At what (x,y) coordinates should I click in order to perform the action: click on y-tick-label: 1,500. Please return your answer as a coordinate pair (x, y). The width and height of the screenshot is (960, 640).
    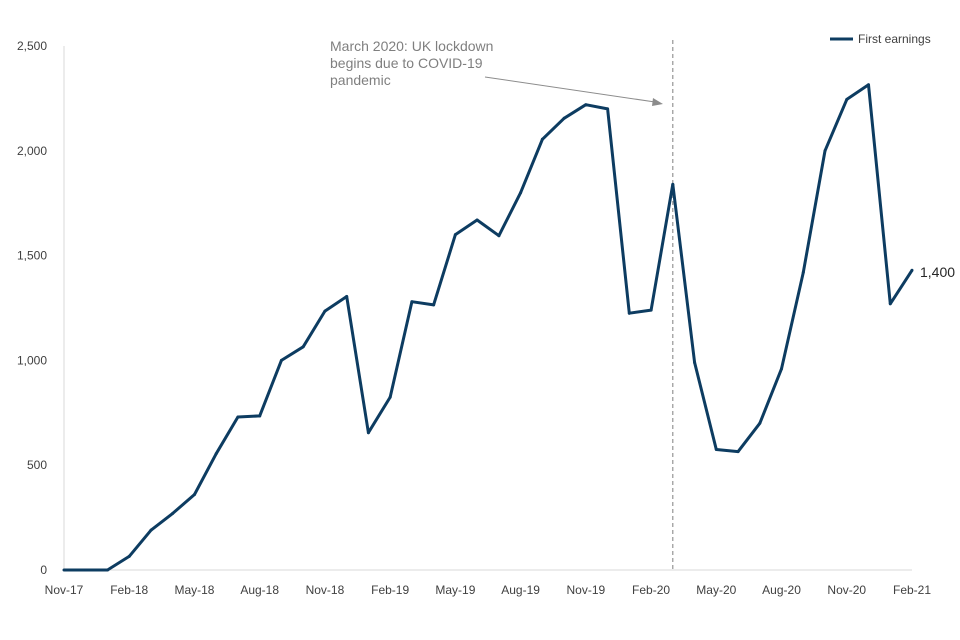
    Looking at the image, I should click on (32, 256).